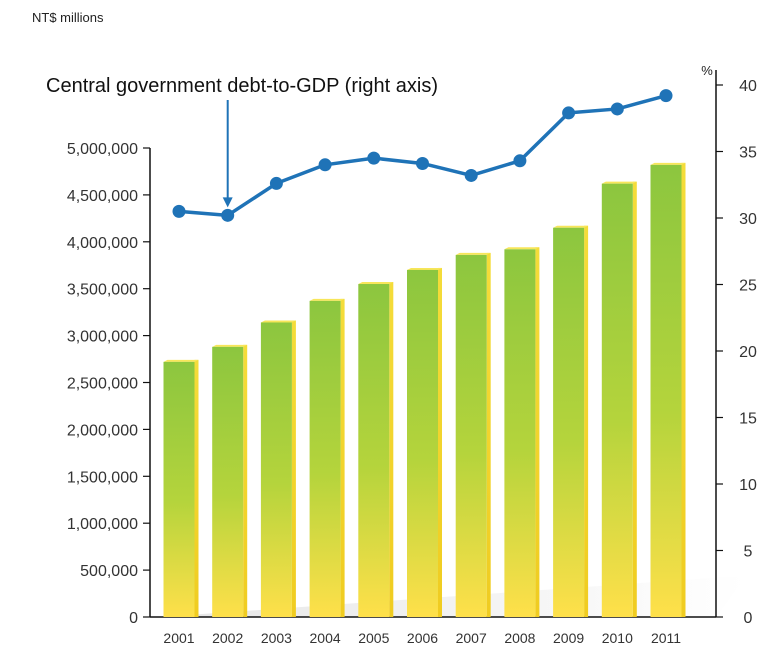 This screenshot has height=652, width=770. Describe the element at coordinates (102, 477) in the screenshot. I see `left-tick-label: 1,500,000` at that location.